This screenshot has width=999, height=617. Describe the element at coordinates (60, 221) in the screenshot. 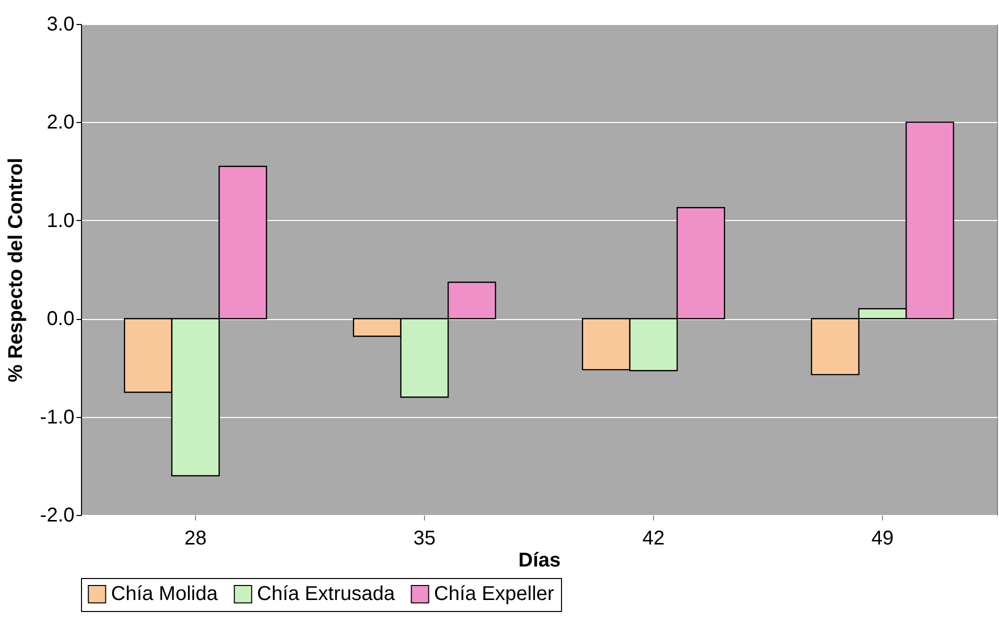

I see `y-tick-label: 1.0` at that location.